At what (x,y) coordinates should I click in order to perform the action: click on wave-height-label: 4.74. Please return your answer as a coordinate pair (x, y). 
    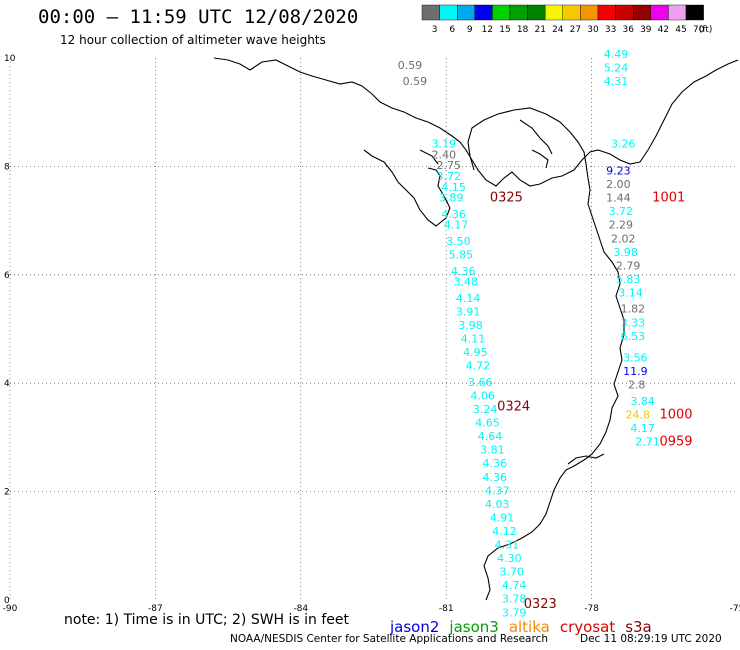
    Looking at the image, I should click on (514, 585).